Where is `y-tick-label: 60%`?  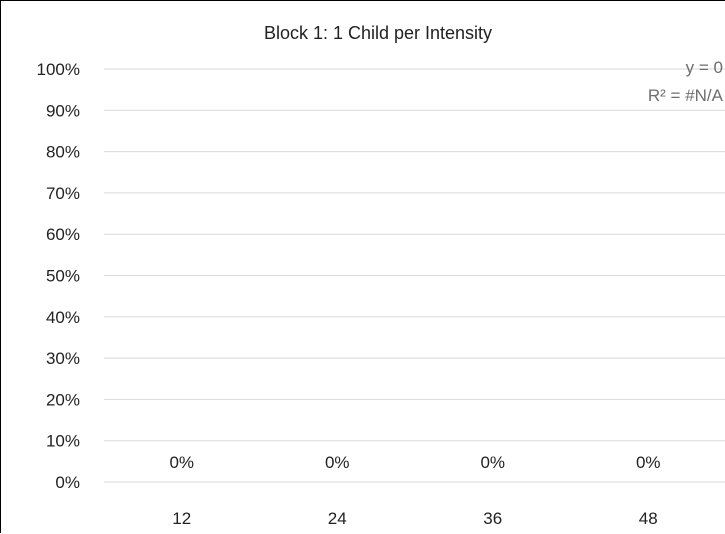
y-tick-label: 60% is located at coordinates (63, 234).